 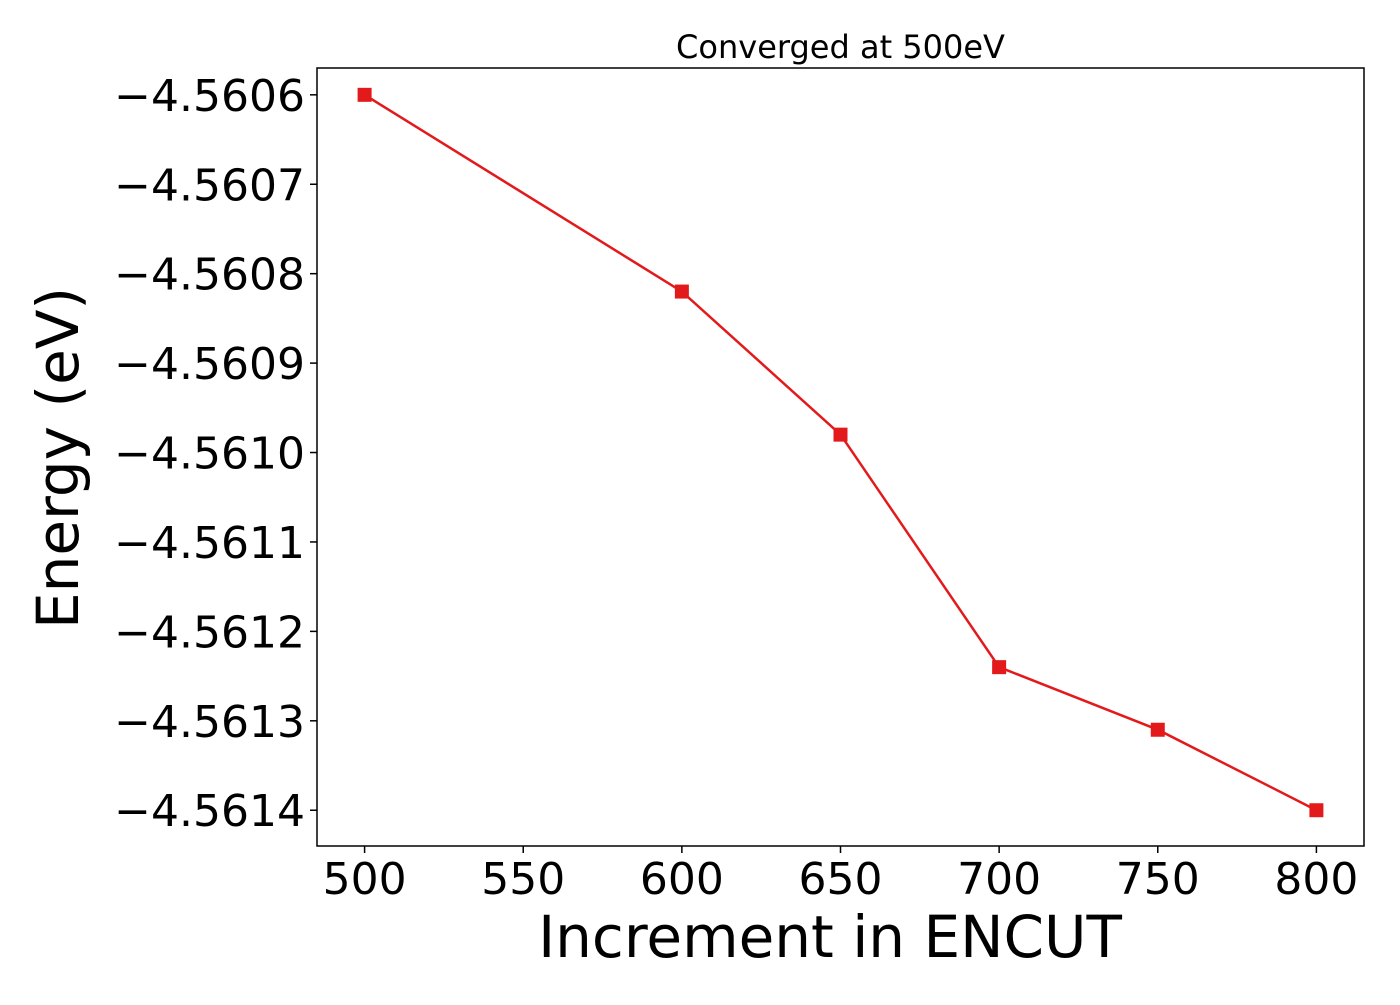 I want to click on x-axis-label: Increment in ENCUT, so click(x=830, y=937).